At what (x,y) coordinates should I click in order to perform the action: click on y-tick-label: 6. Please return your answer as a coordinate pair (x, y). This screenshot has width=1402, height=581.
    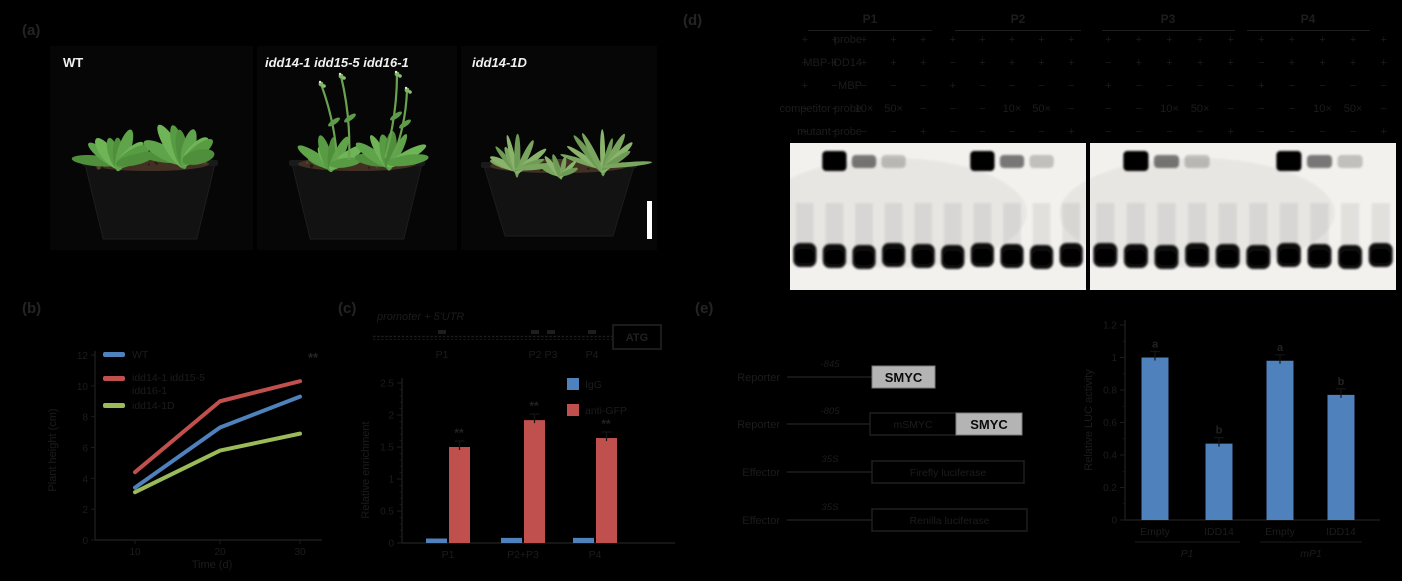
    Looking at the image, I should click on (85, 449).